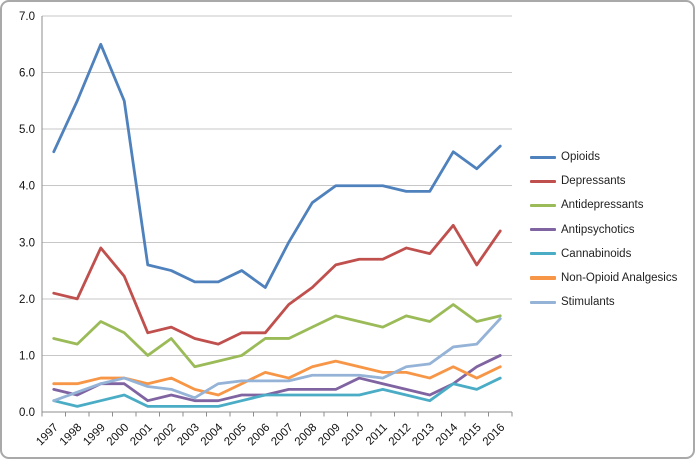 Image resolution: width=695 pixels, height=459 pixels. What do you see at coordinates (27, 243) in the screenshot?
I see `y-tick-label: 3.0` at bounding box center [27, 243].